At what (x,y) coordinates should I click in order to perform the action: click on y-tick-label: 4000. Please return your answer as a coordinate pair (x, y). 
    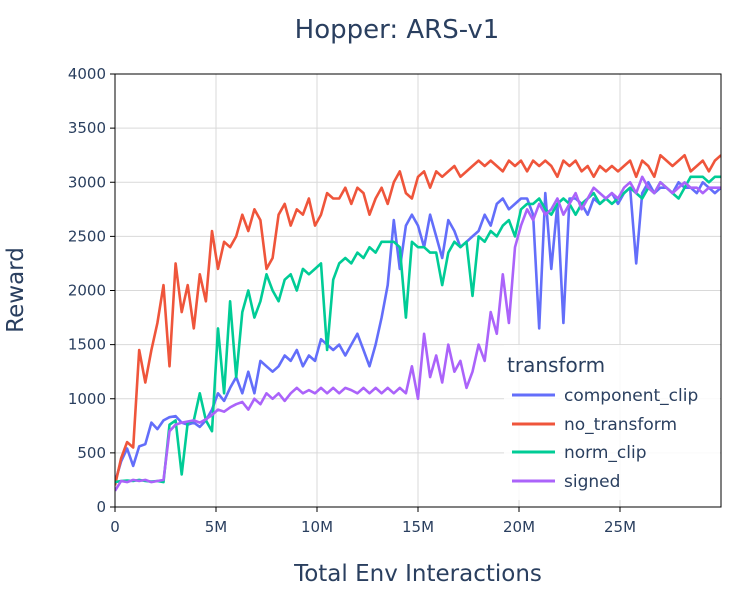
    Looking at the image, I should click on (87, 74).